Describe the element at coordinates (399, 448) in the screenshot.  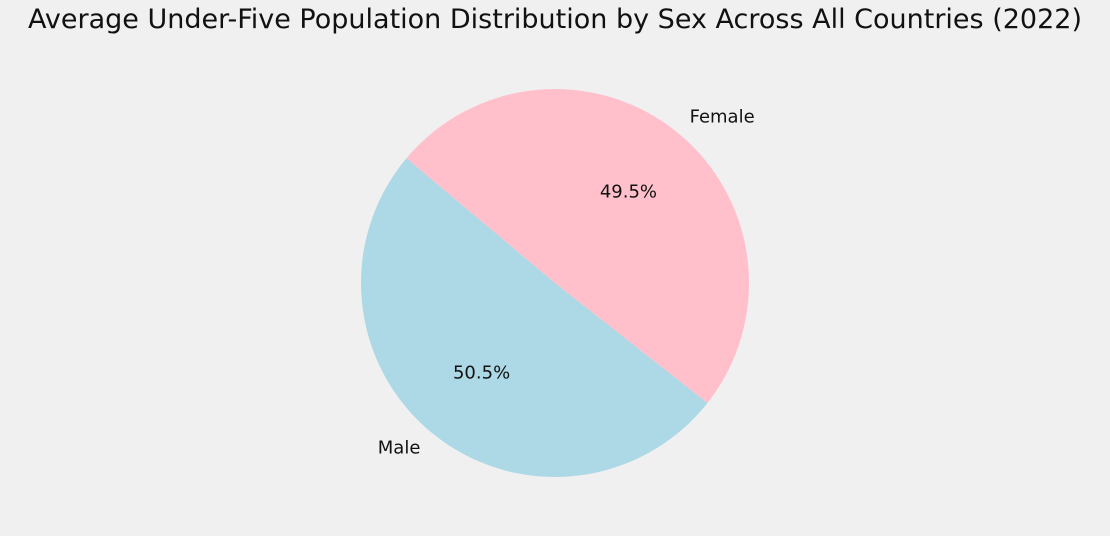
I see `slice-label-male: Male` at that location.